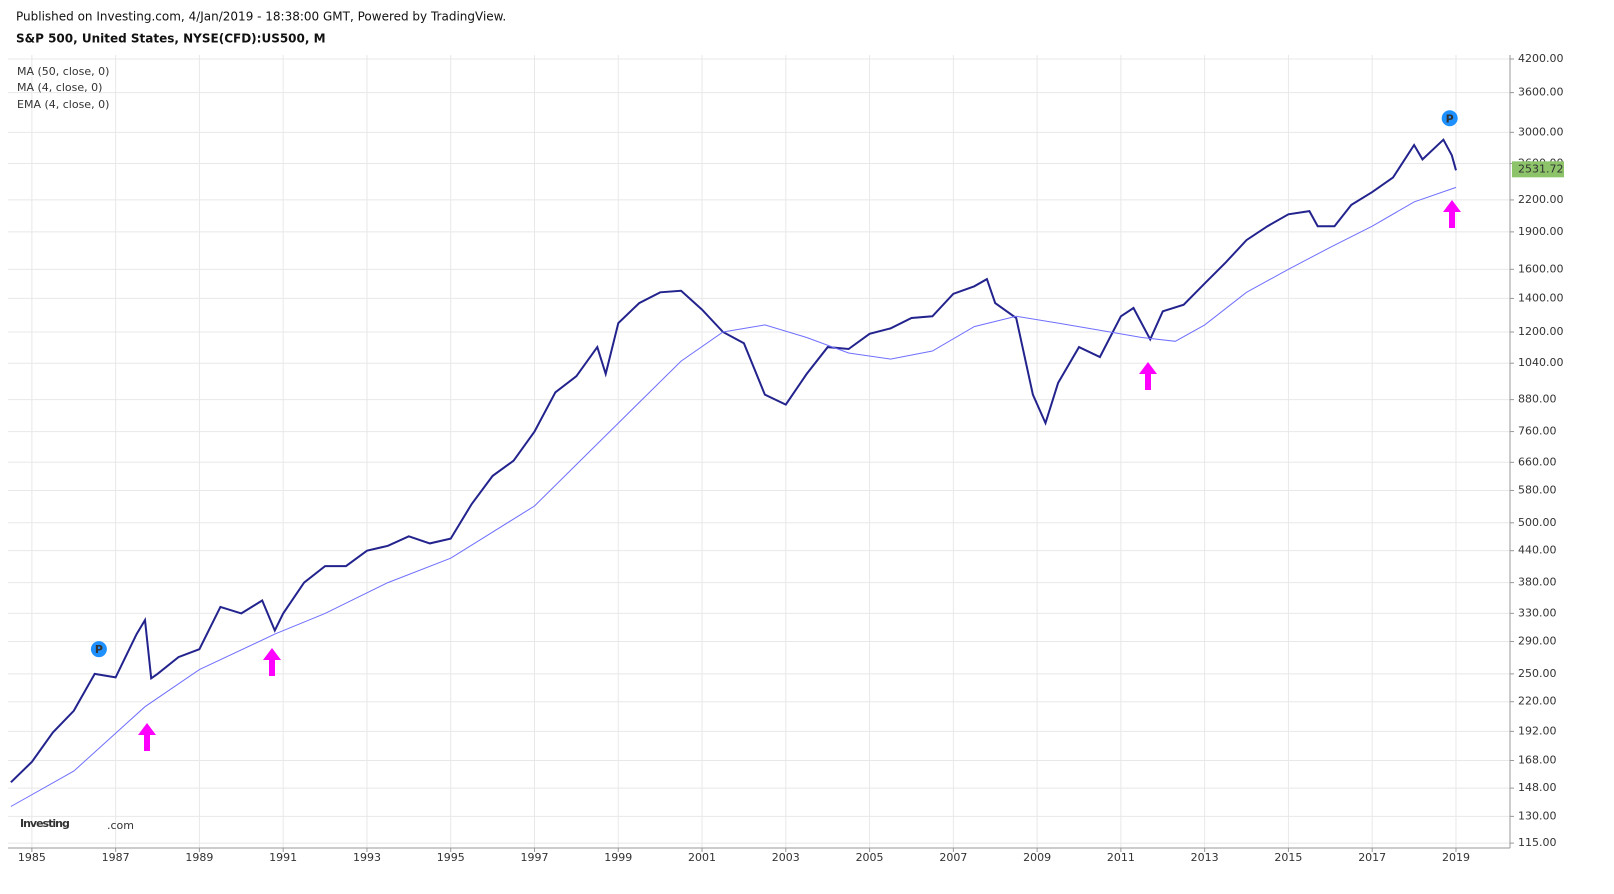 The image size is (1614, 894). Describe the element at coordinates (702, 857) in the screenshot. I see `x-tick-label: 2001` at that location.